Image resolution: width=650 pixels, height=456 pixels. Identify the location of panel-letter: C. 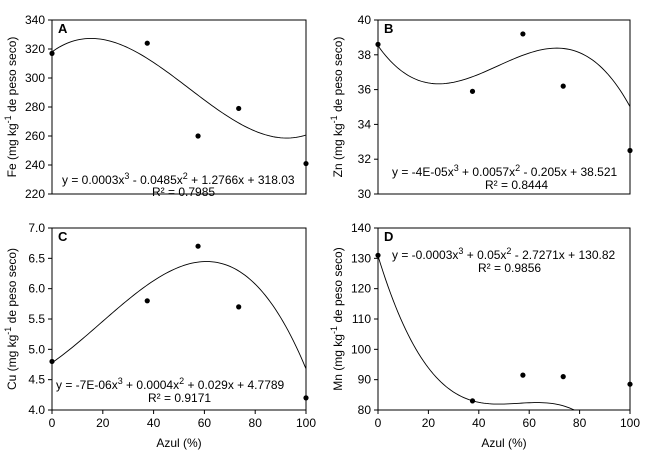
(63, 236).